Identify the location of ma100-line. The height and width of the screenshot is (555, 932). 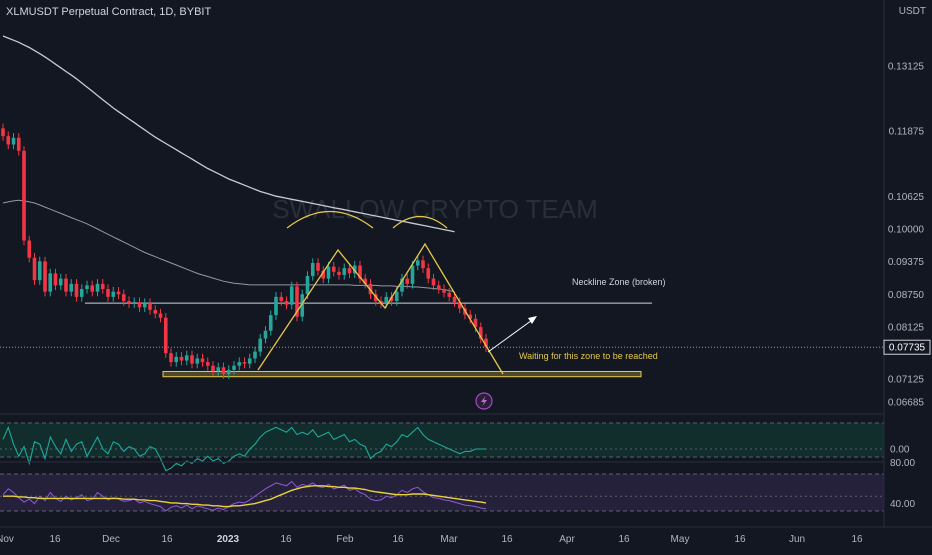
(228, 246).